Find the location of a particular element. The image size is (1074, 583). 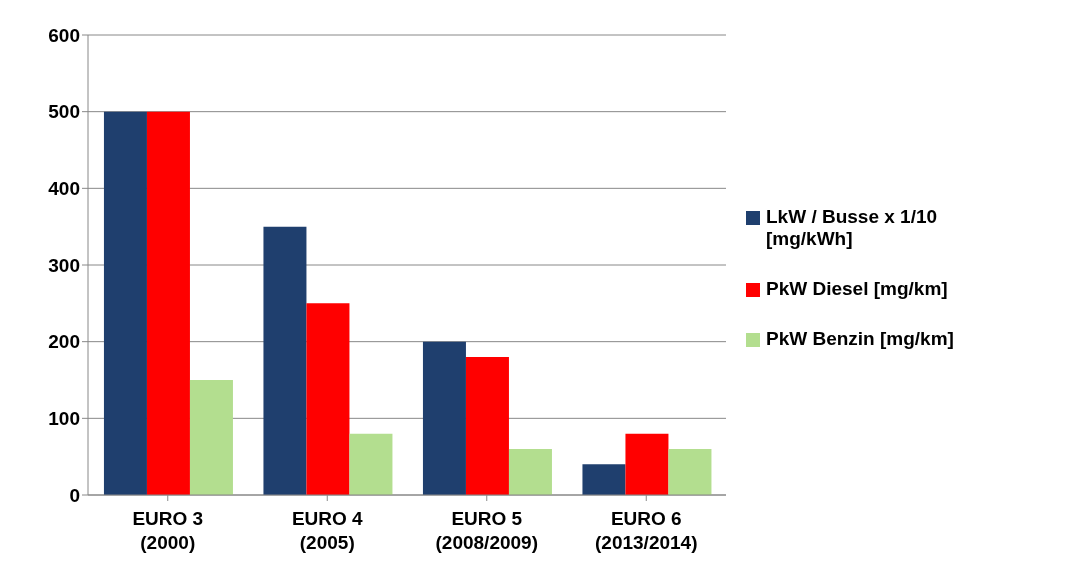

y-tick-label: 300 is located at coordinates (64, 265).